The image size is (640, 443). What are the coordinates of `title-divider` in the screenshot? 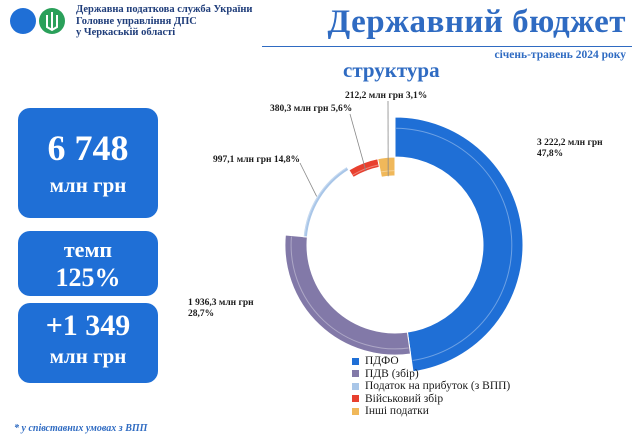 It's located at (447, 46).